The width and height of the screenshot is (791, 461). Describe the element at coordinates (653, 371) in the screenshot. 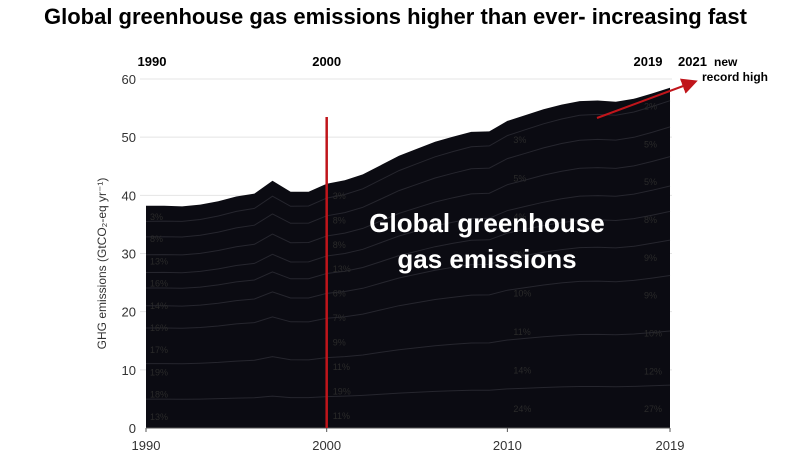

I see `share-label: 12%` at that location.